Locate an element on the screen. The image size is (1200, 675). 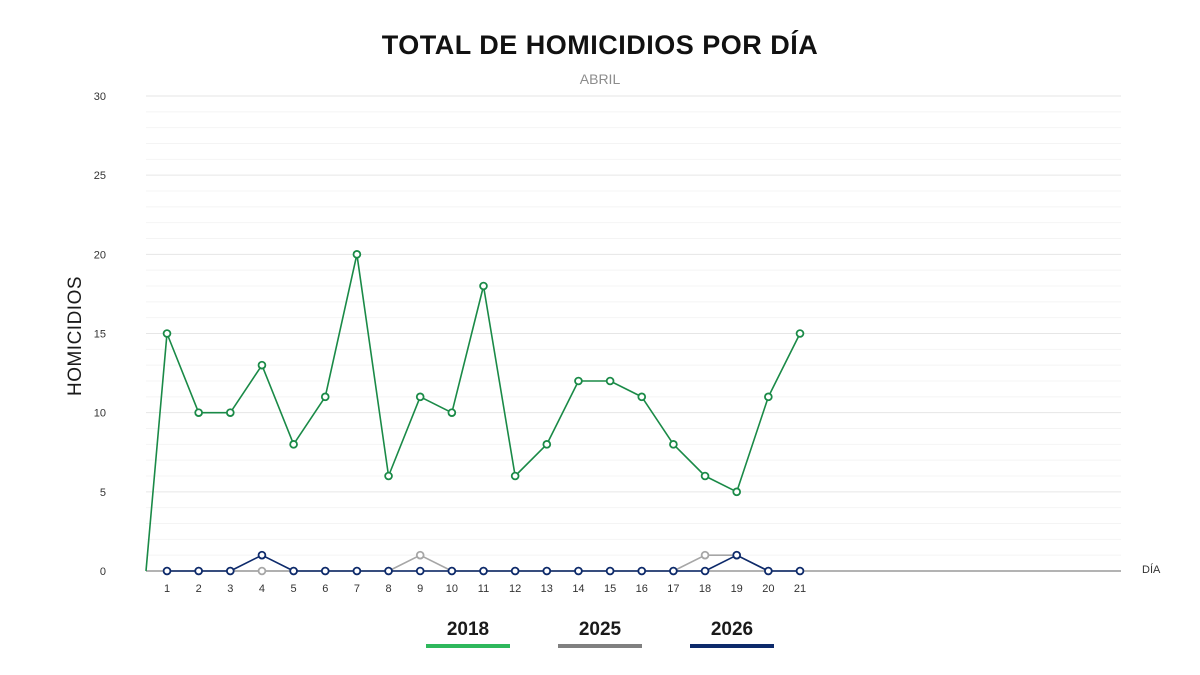
chart-subtitle: ABRIL is located at coordinates (600, 79).